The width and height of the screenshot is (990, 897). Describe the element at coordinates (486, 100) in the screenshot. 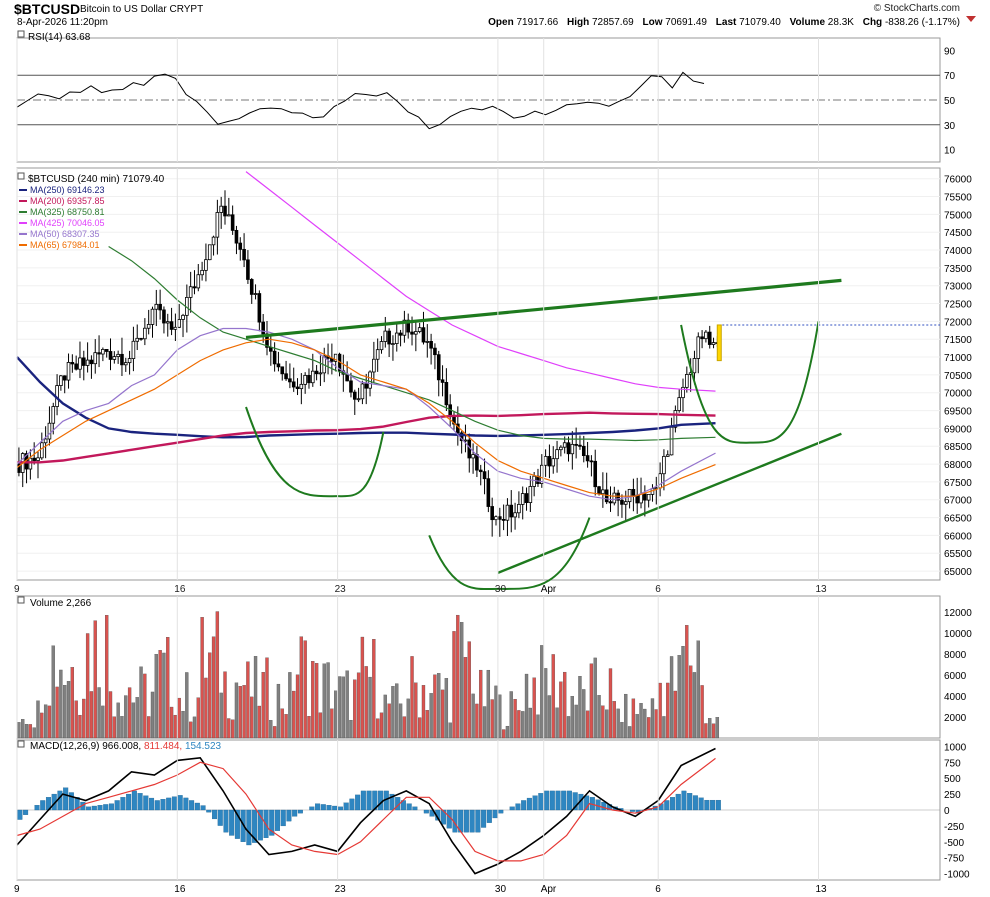

I see `rsi-panel: 90 70 50 30 10` at that location.